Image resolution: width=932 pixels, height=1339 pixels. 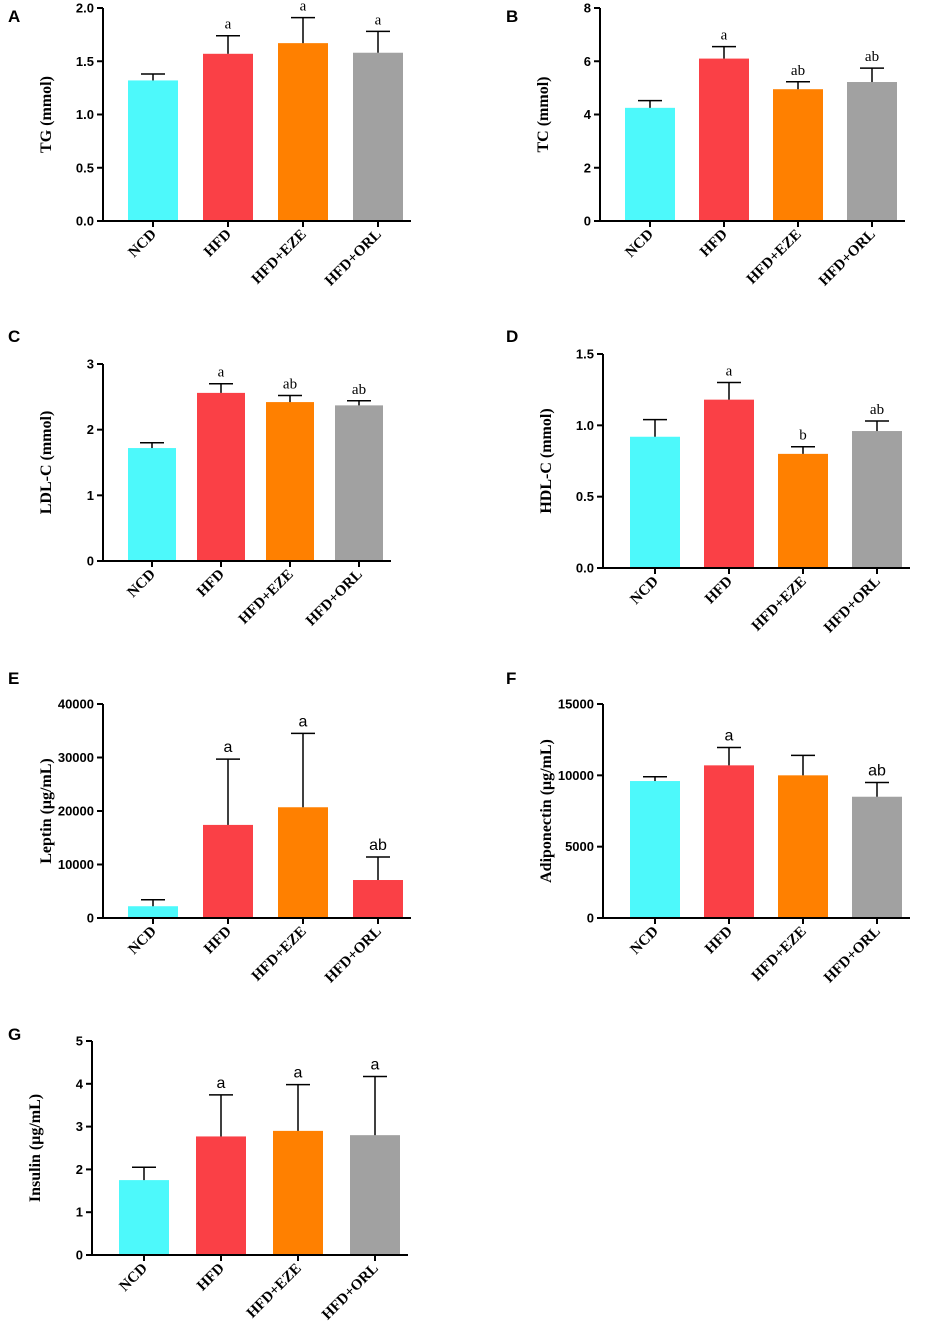 I want to click on y-axis-label: TC (mmol), so click(x=543, y=115).